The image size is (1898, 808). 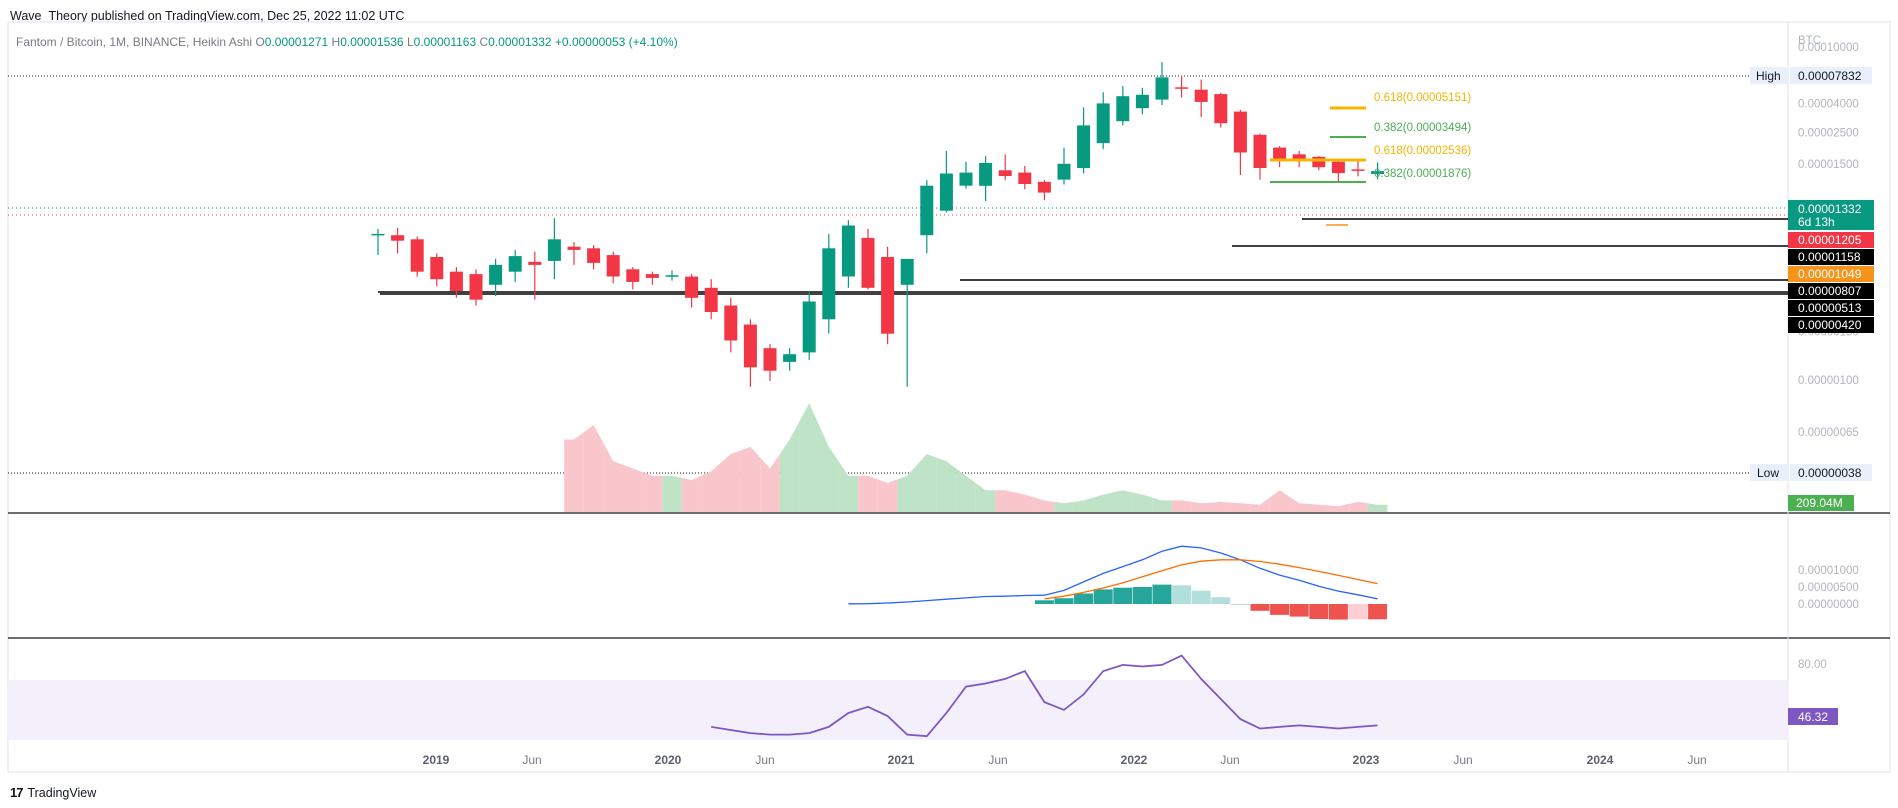 I want to click on low-value-bg, so click(x=1831, y=472).